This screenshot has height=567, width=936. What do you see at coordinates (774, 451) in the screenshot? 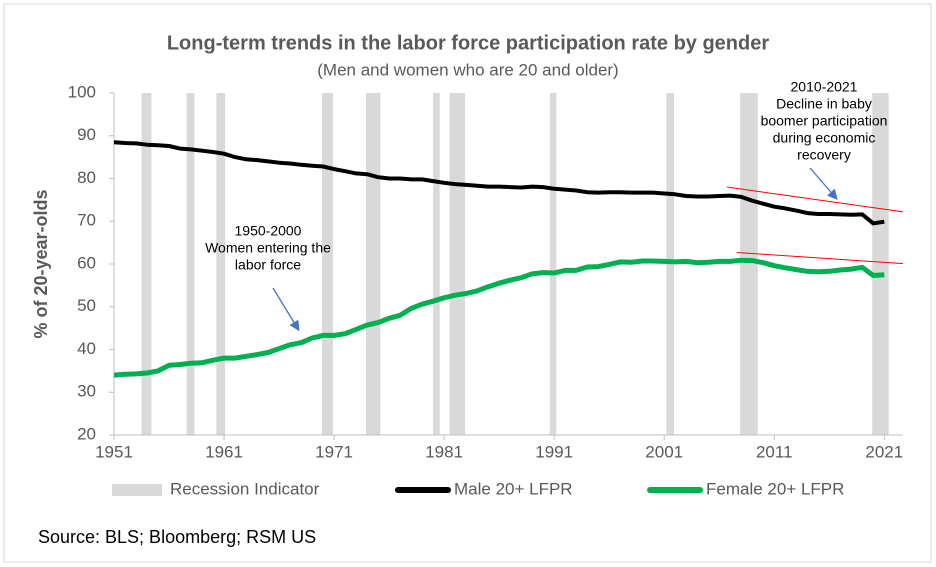
I see `x-tick-label: 2011` at bounding box center [774, 451].